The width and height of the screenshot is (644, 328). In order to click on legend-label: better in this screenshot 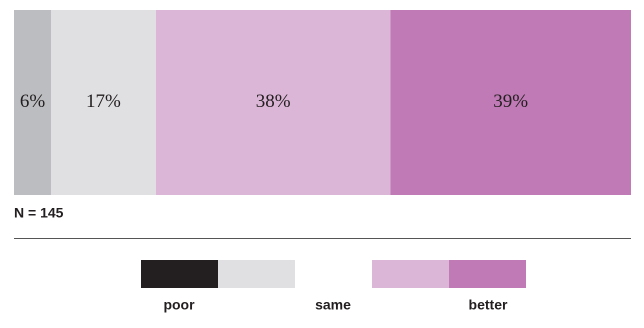, I will do `click(488, 305)`.